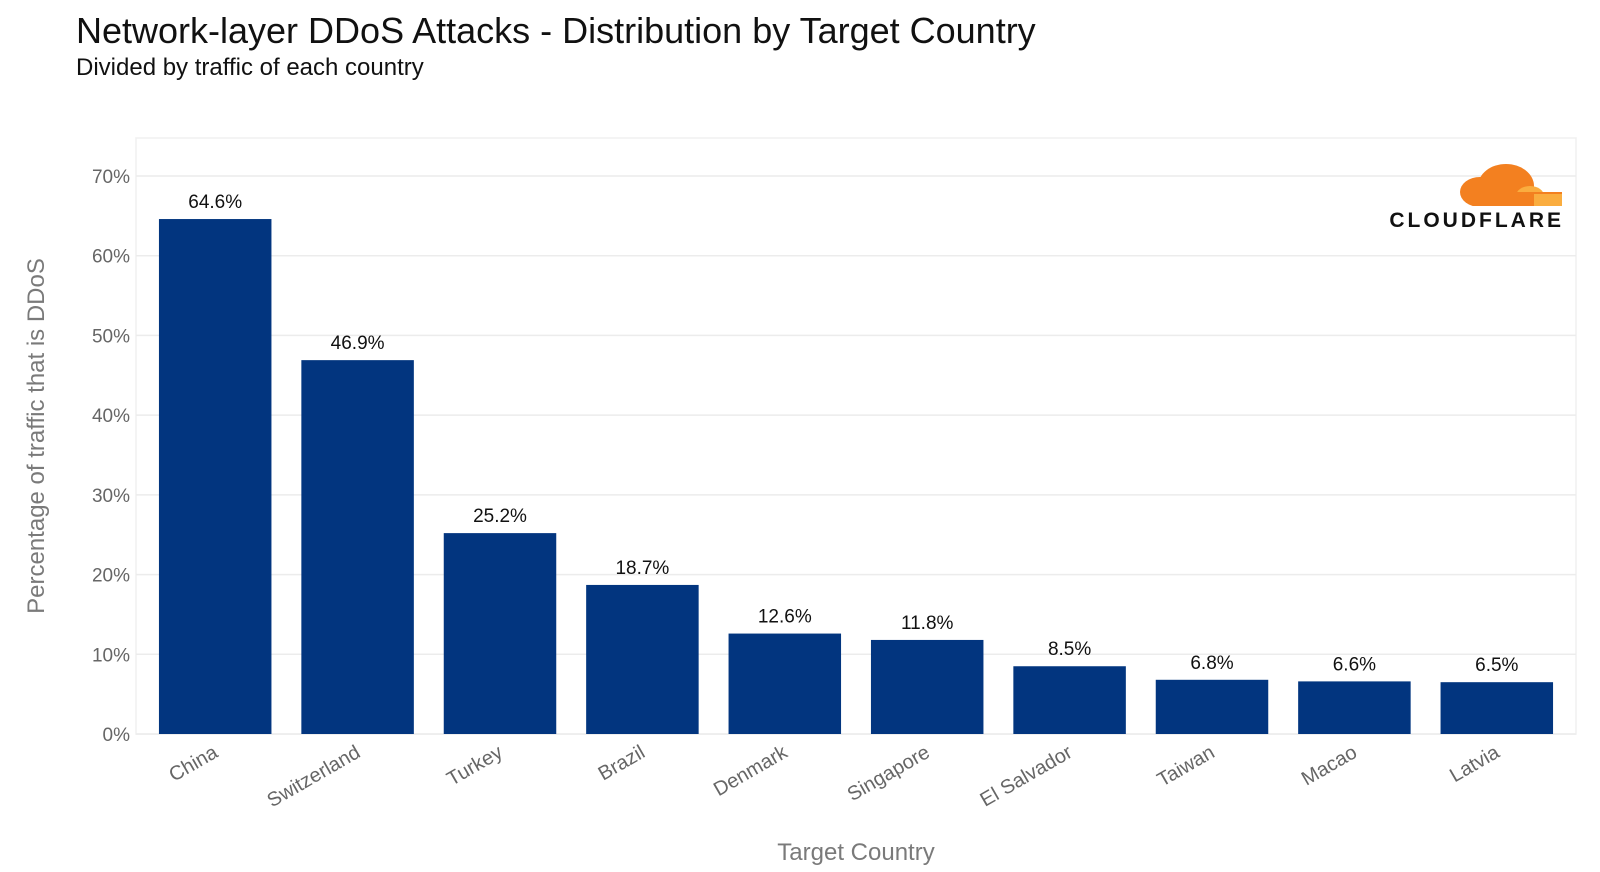 Image resolution: width=1600 pixels, height=872 pixels. What do you see at coordinates (1476, 220) in the screenshot?
I see `cloudflare-wordmark: CLOUDFLARE` at bounding box center [1476, 220].